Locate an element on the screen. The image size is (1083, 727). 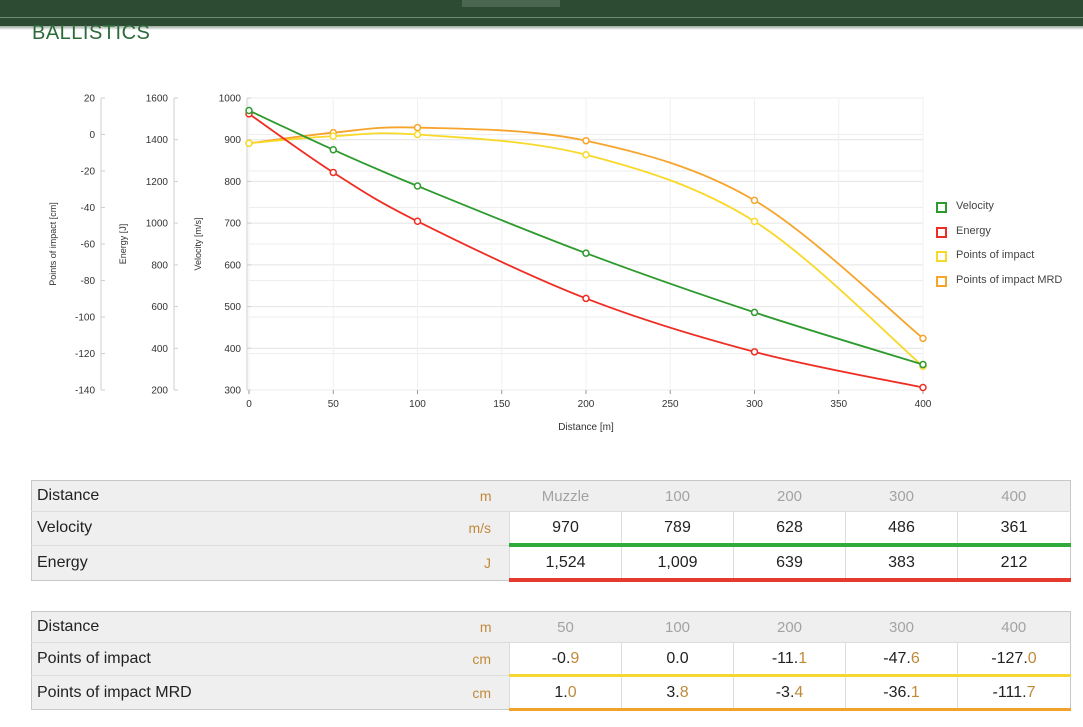
legend-label: Energy is located at coordinates (973, 230).